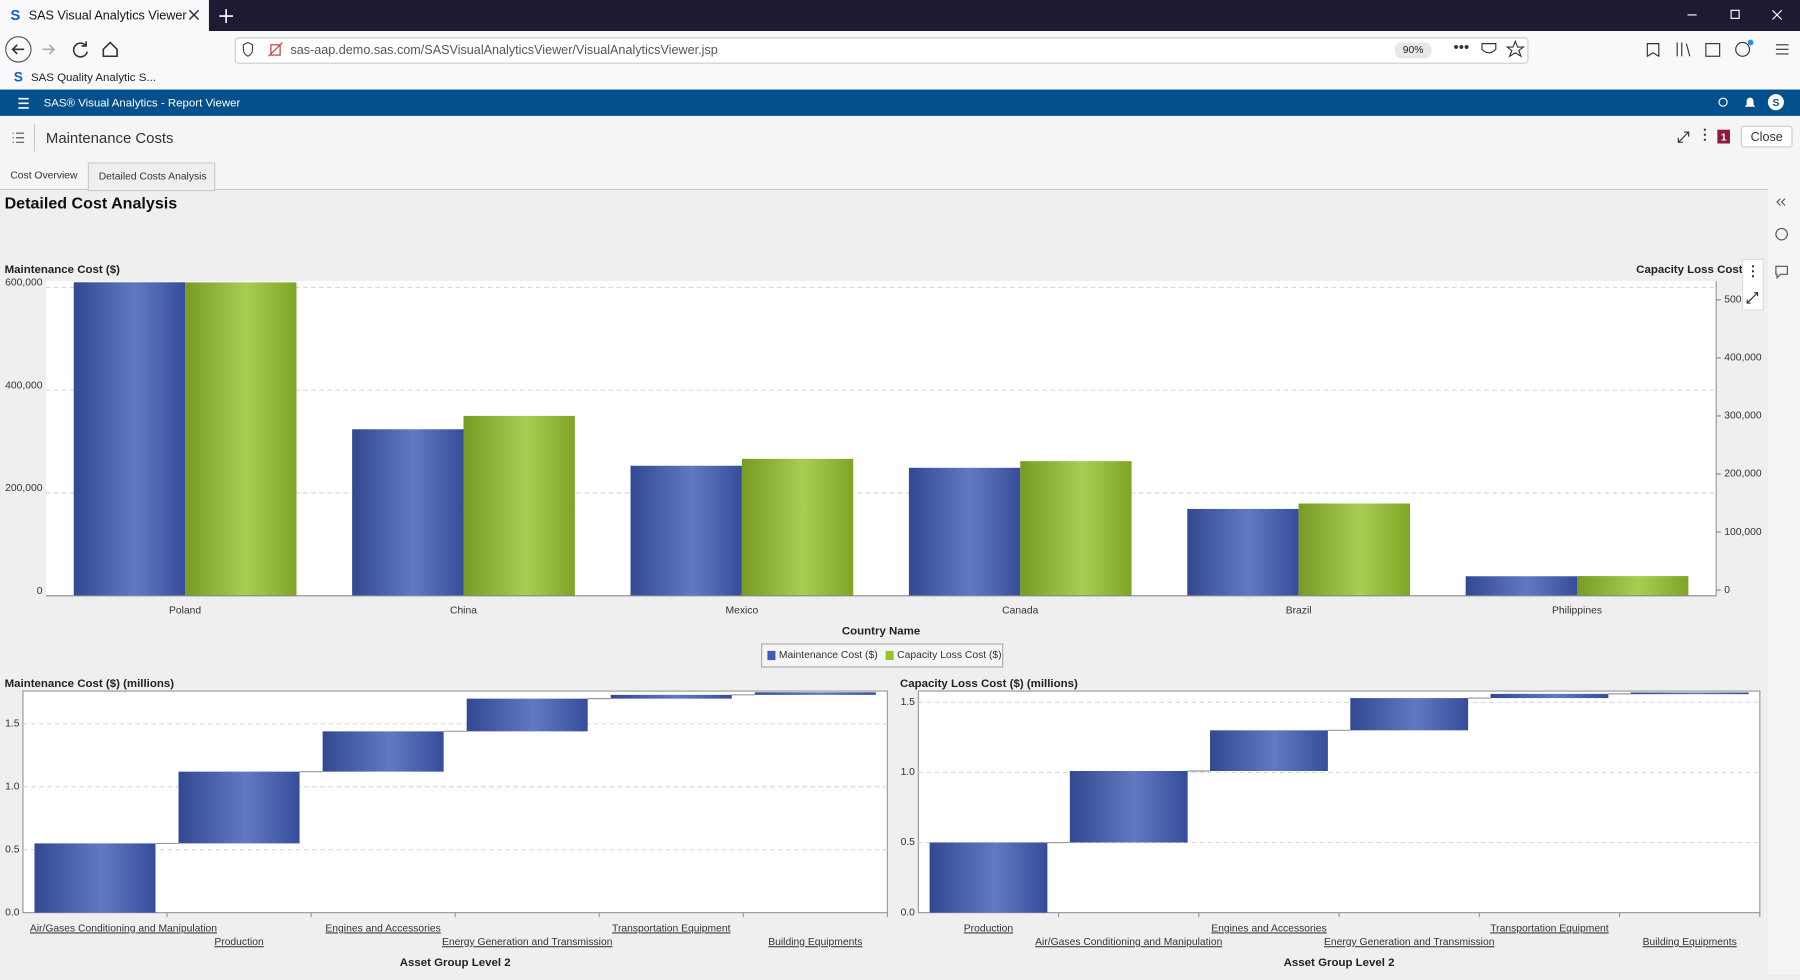  I want to click on x-tick-label: Production, so click(239, 942).